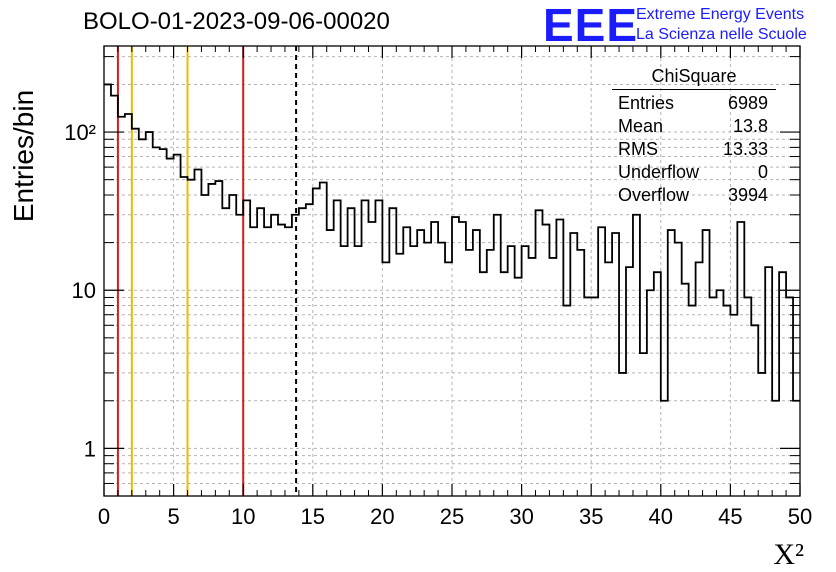  I want to click on run-title: BOLO-01-2023-09-06-00020, so click(236, 21).